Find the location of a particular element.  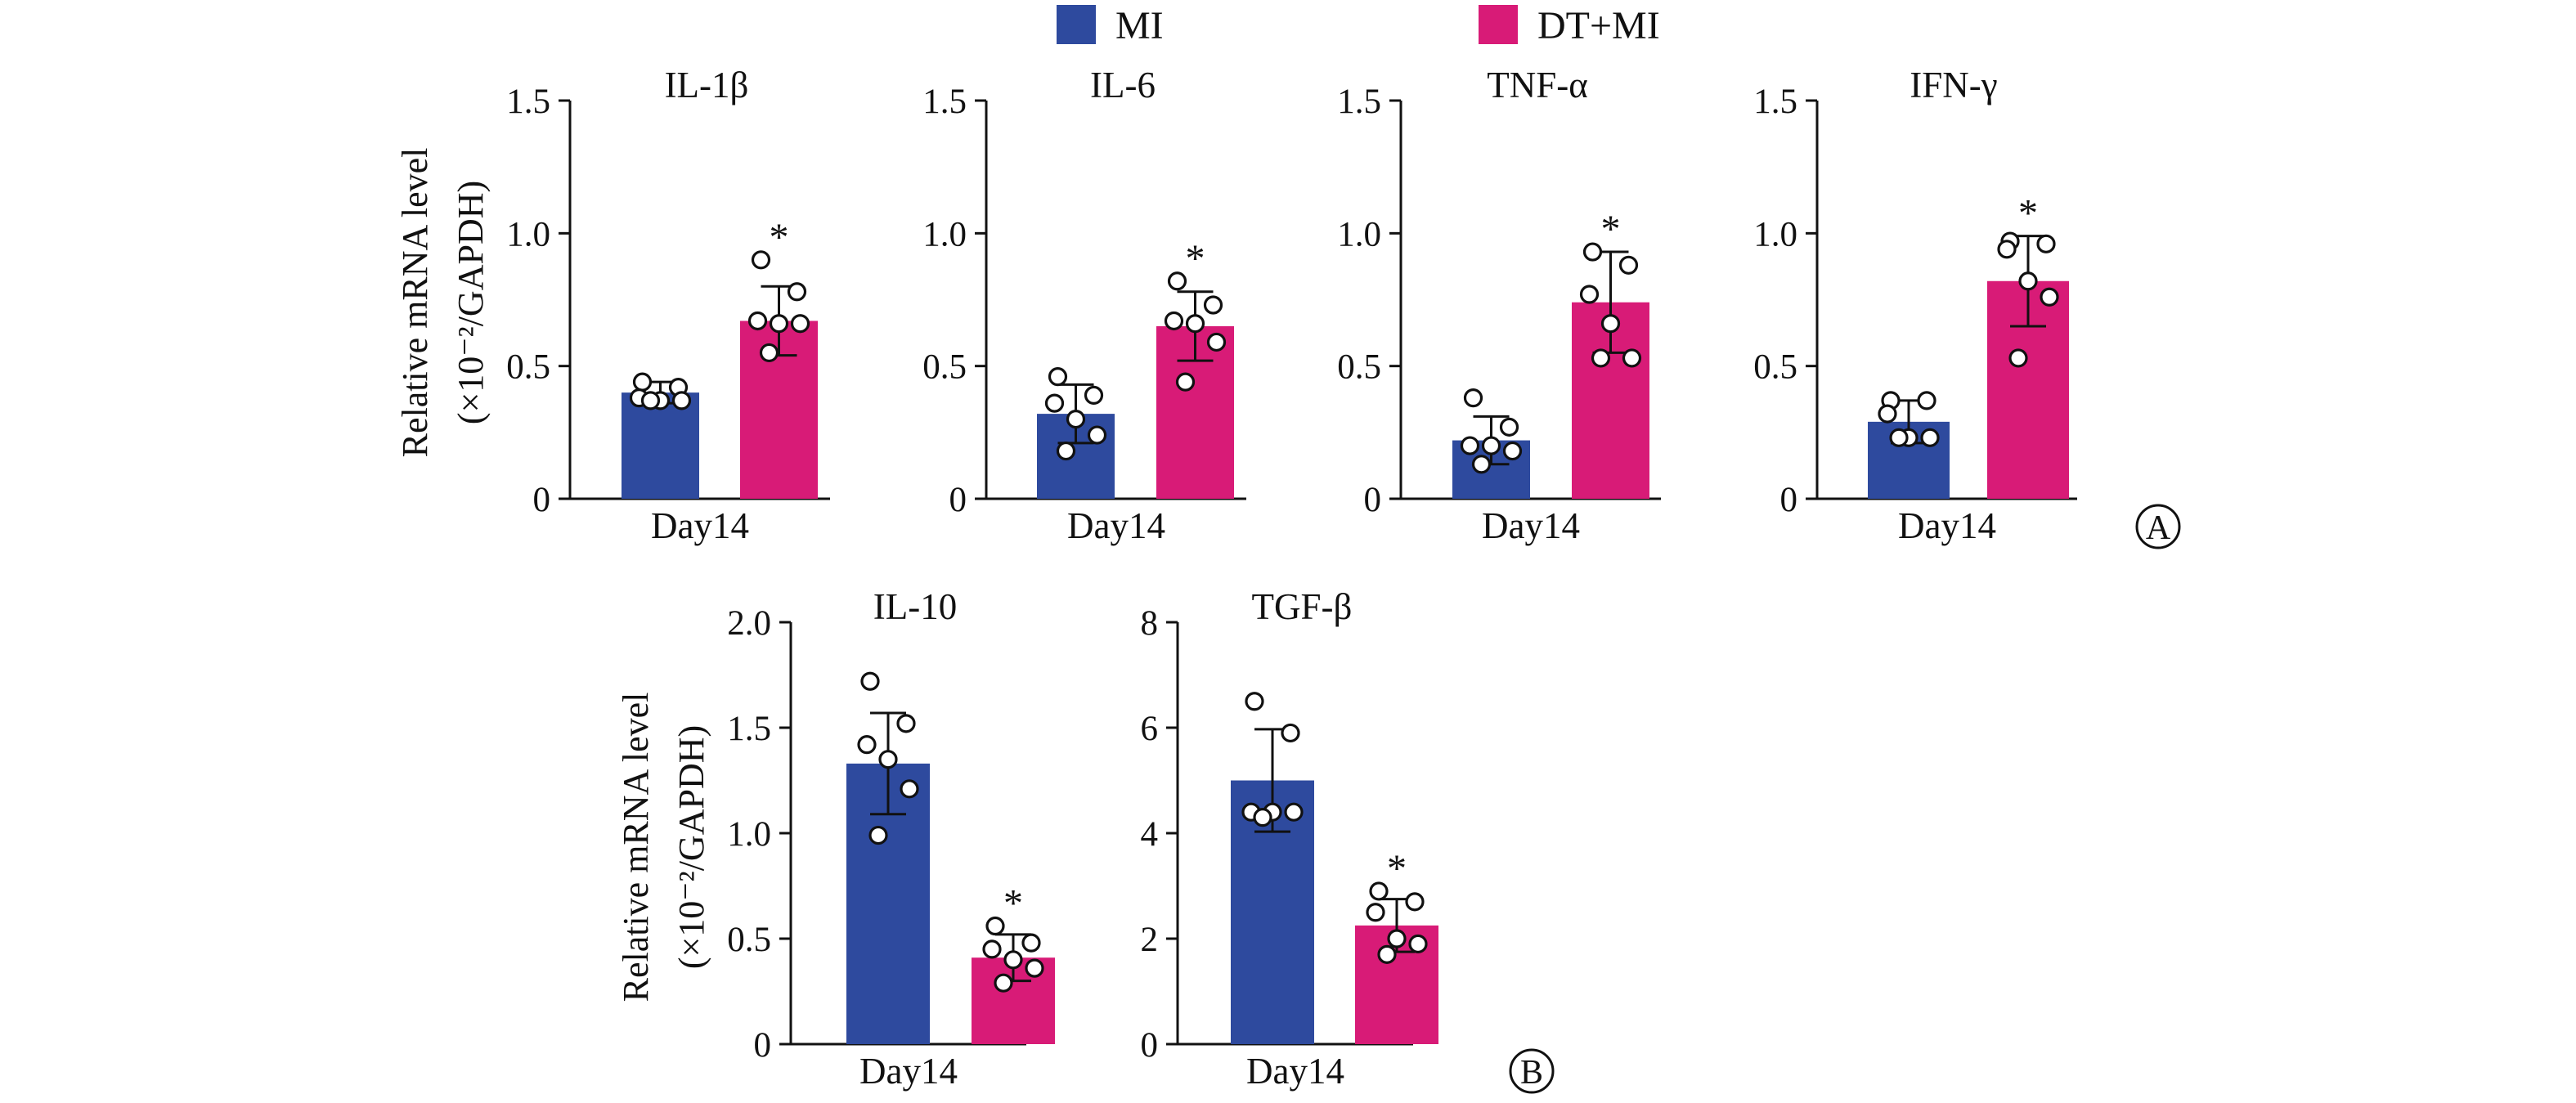

chart-title: IL-6 is located at coordinates (1123, 85).